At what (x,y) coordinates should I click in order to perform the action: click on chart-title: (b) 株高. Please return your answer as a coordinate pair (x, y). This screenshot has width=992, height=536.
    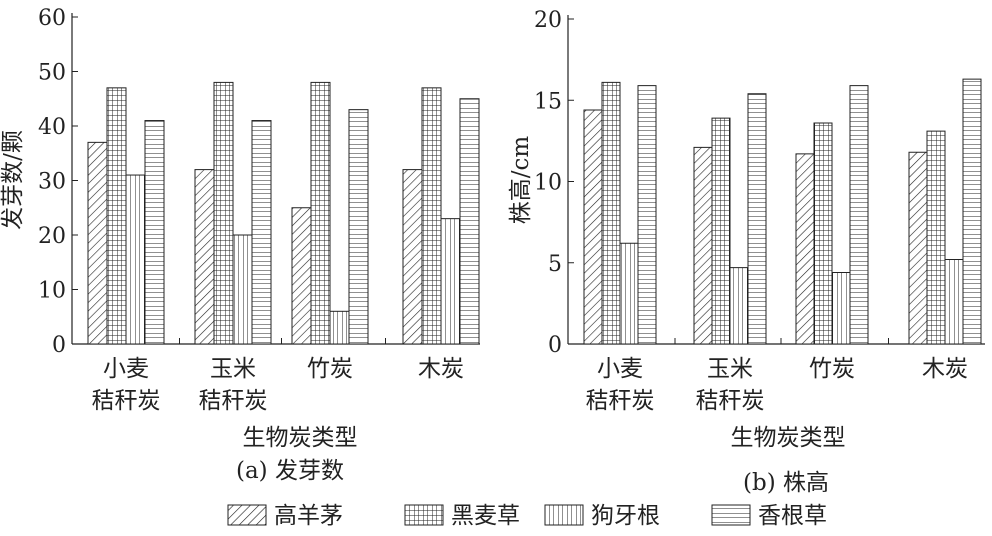
    Looking at the image, I should click on (786, 483).